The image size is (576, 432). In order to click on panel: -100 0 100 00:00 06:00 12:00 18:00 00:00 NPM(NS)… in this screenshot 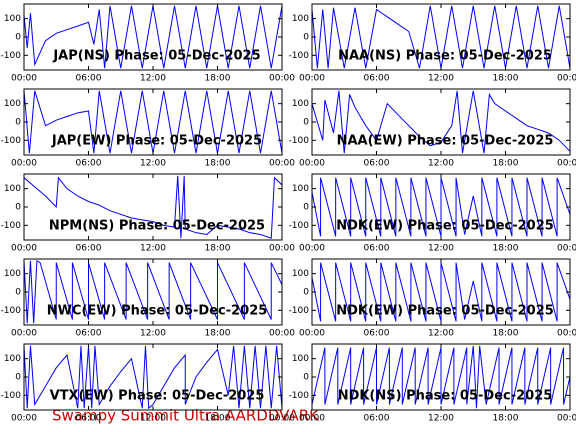, I will do `click(148, 213)`.